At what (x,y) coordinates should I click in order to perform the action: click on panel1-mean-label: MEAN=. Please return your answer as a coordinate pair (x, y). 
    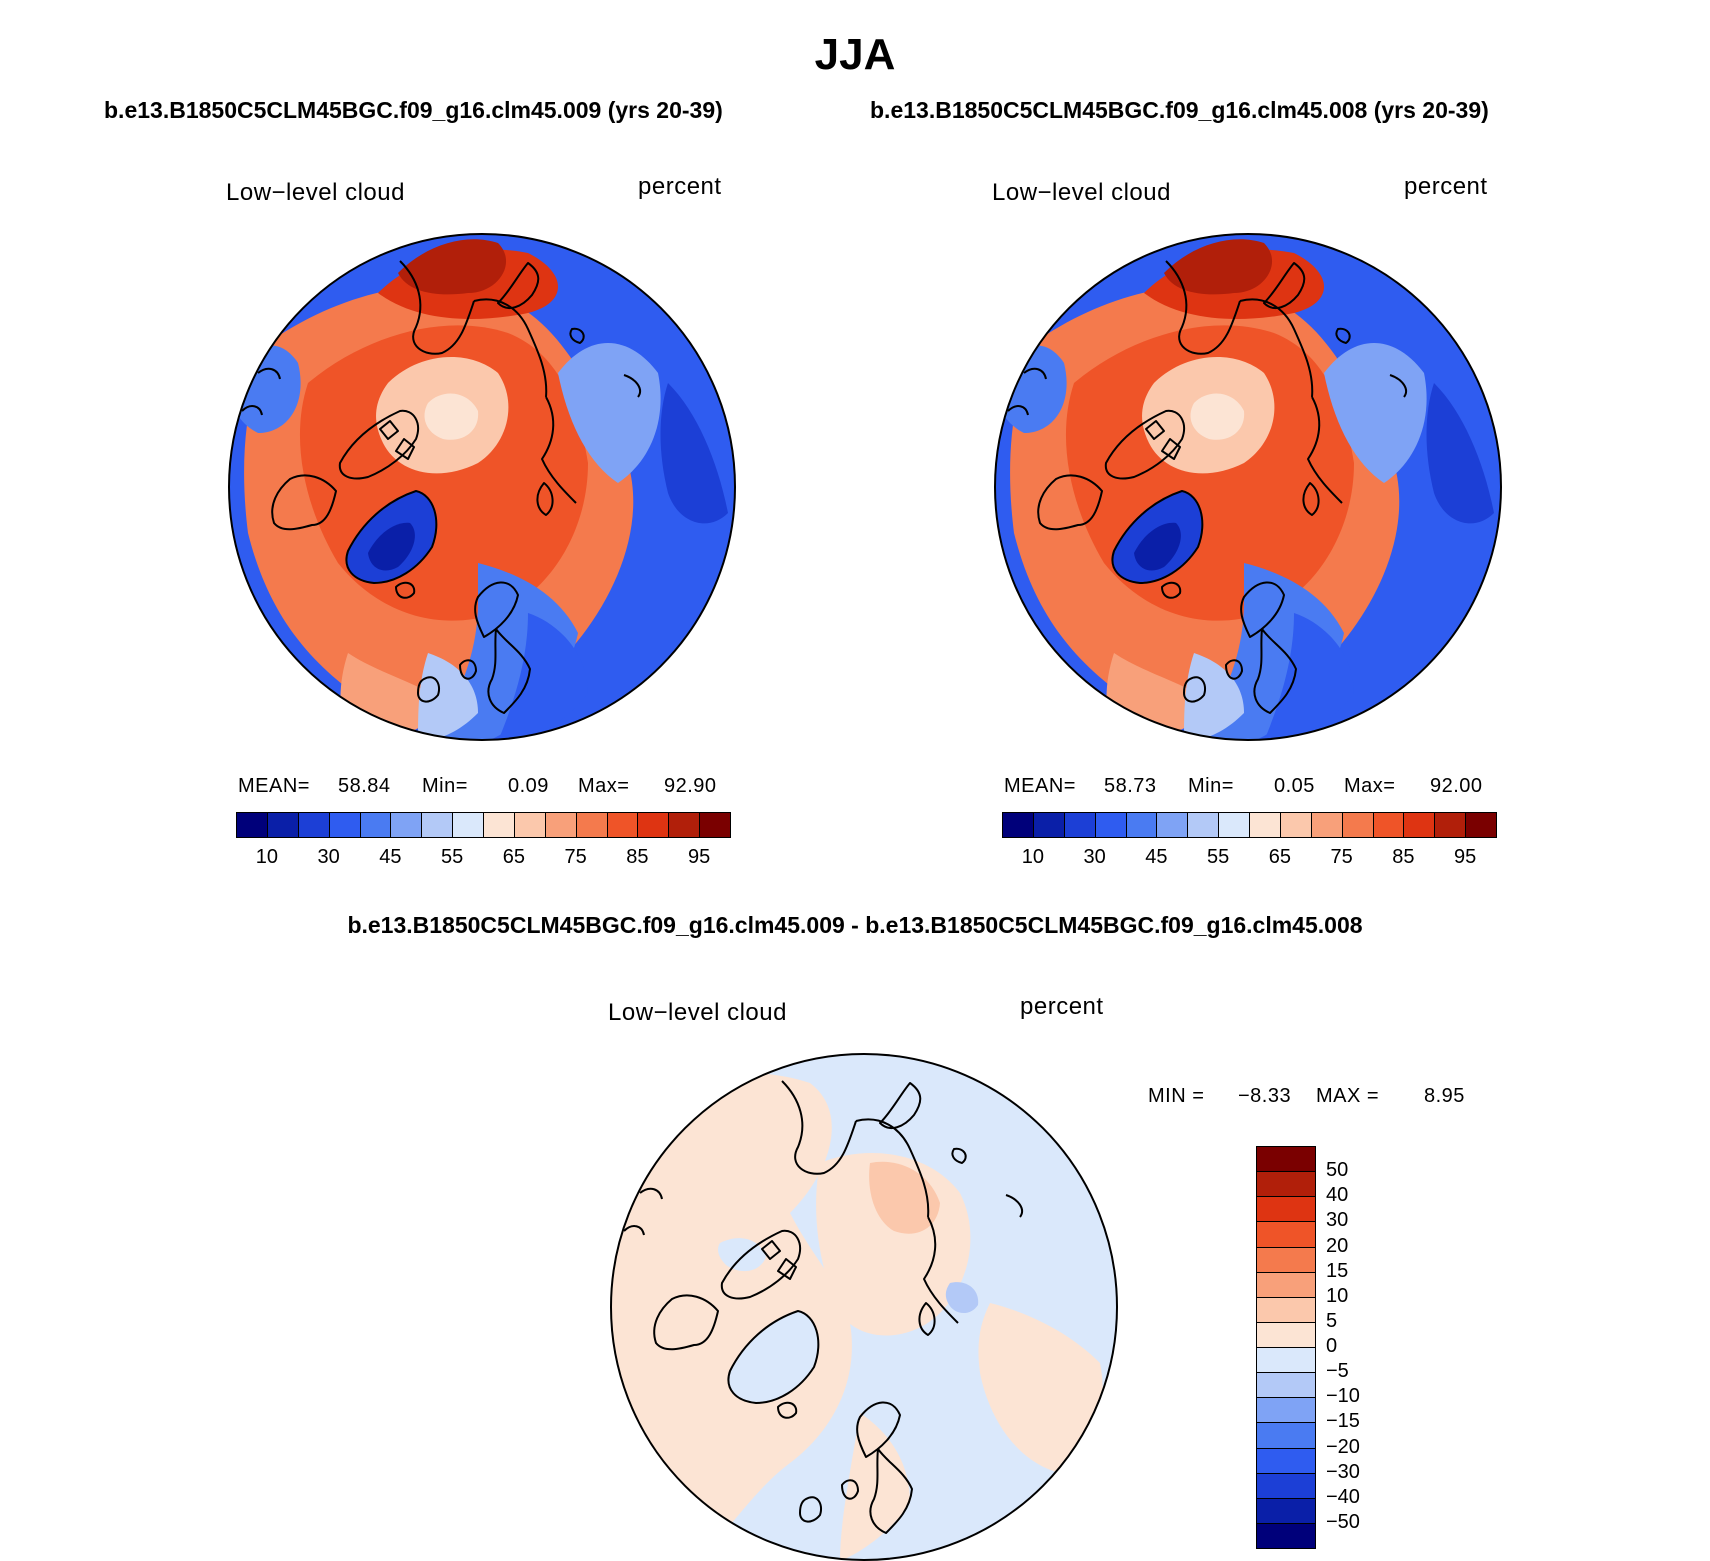
    Looking at the image, I should click on (274, 786).